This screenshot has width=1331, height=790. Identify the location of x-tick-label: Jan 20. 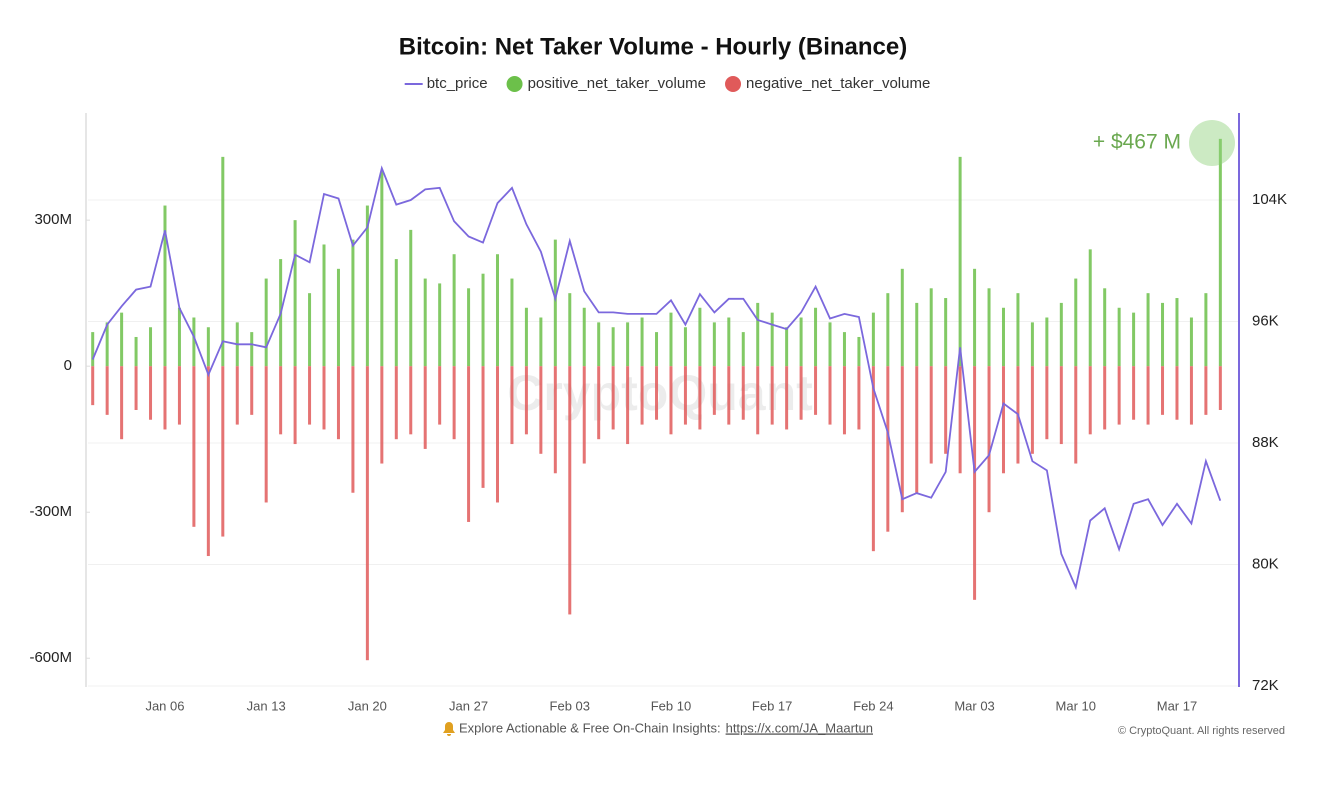
(367, 705).